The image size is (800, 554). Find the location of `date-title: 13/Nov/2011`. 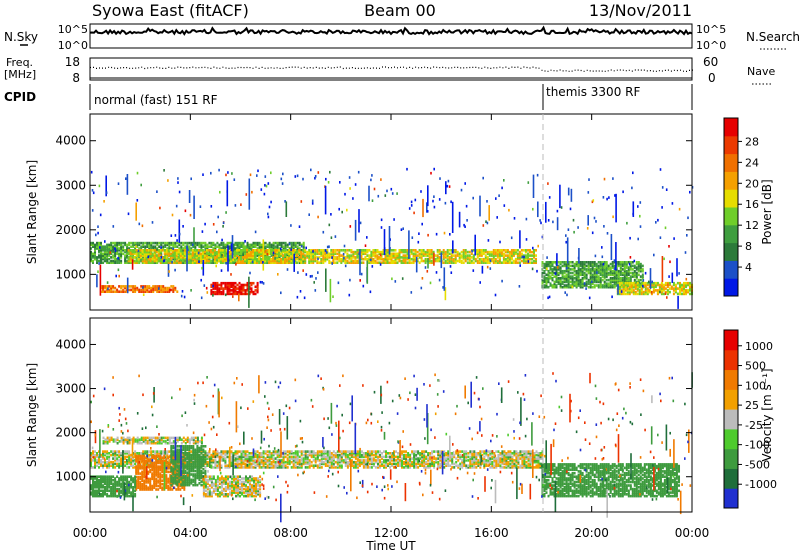

date-title: 13/Nov/2011 is located at coordinates (640, 10).